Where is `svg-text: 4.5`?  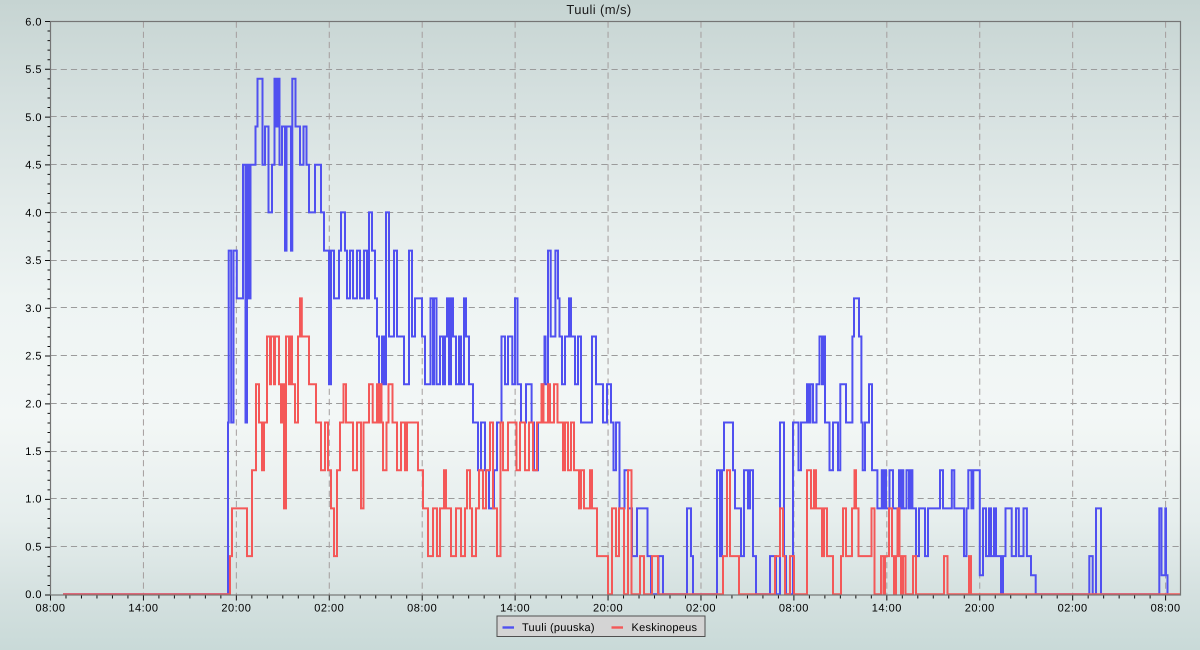 svg-text: 4.5 is located at coordinates (33, 166).